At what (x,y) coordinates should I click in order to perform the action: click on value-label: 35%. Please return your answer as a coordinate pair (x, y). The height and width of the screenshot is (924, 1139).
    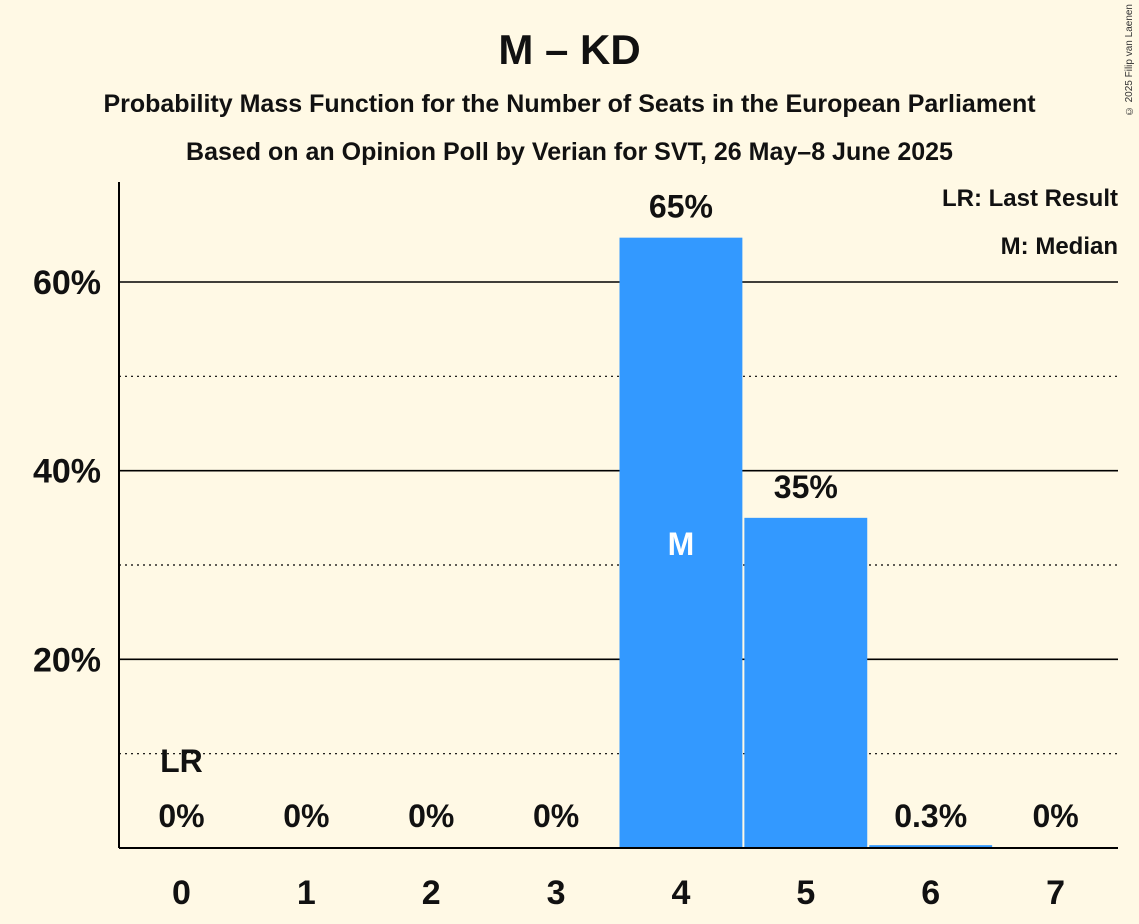
    Looking at the image, I should click on (806, 487).